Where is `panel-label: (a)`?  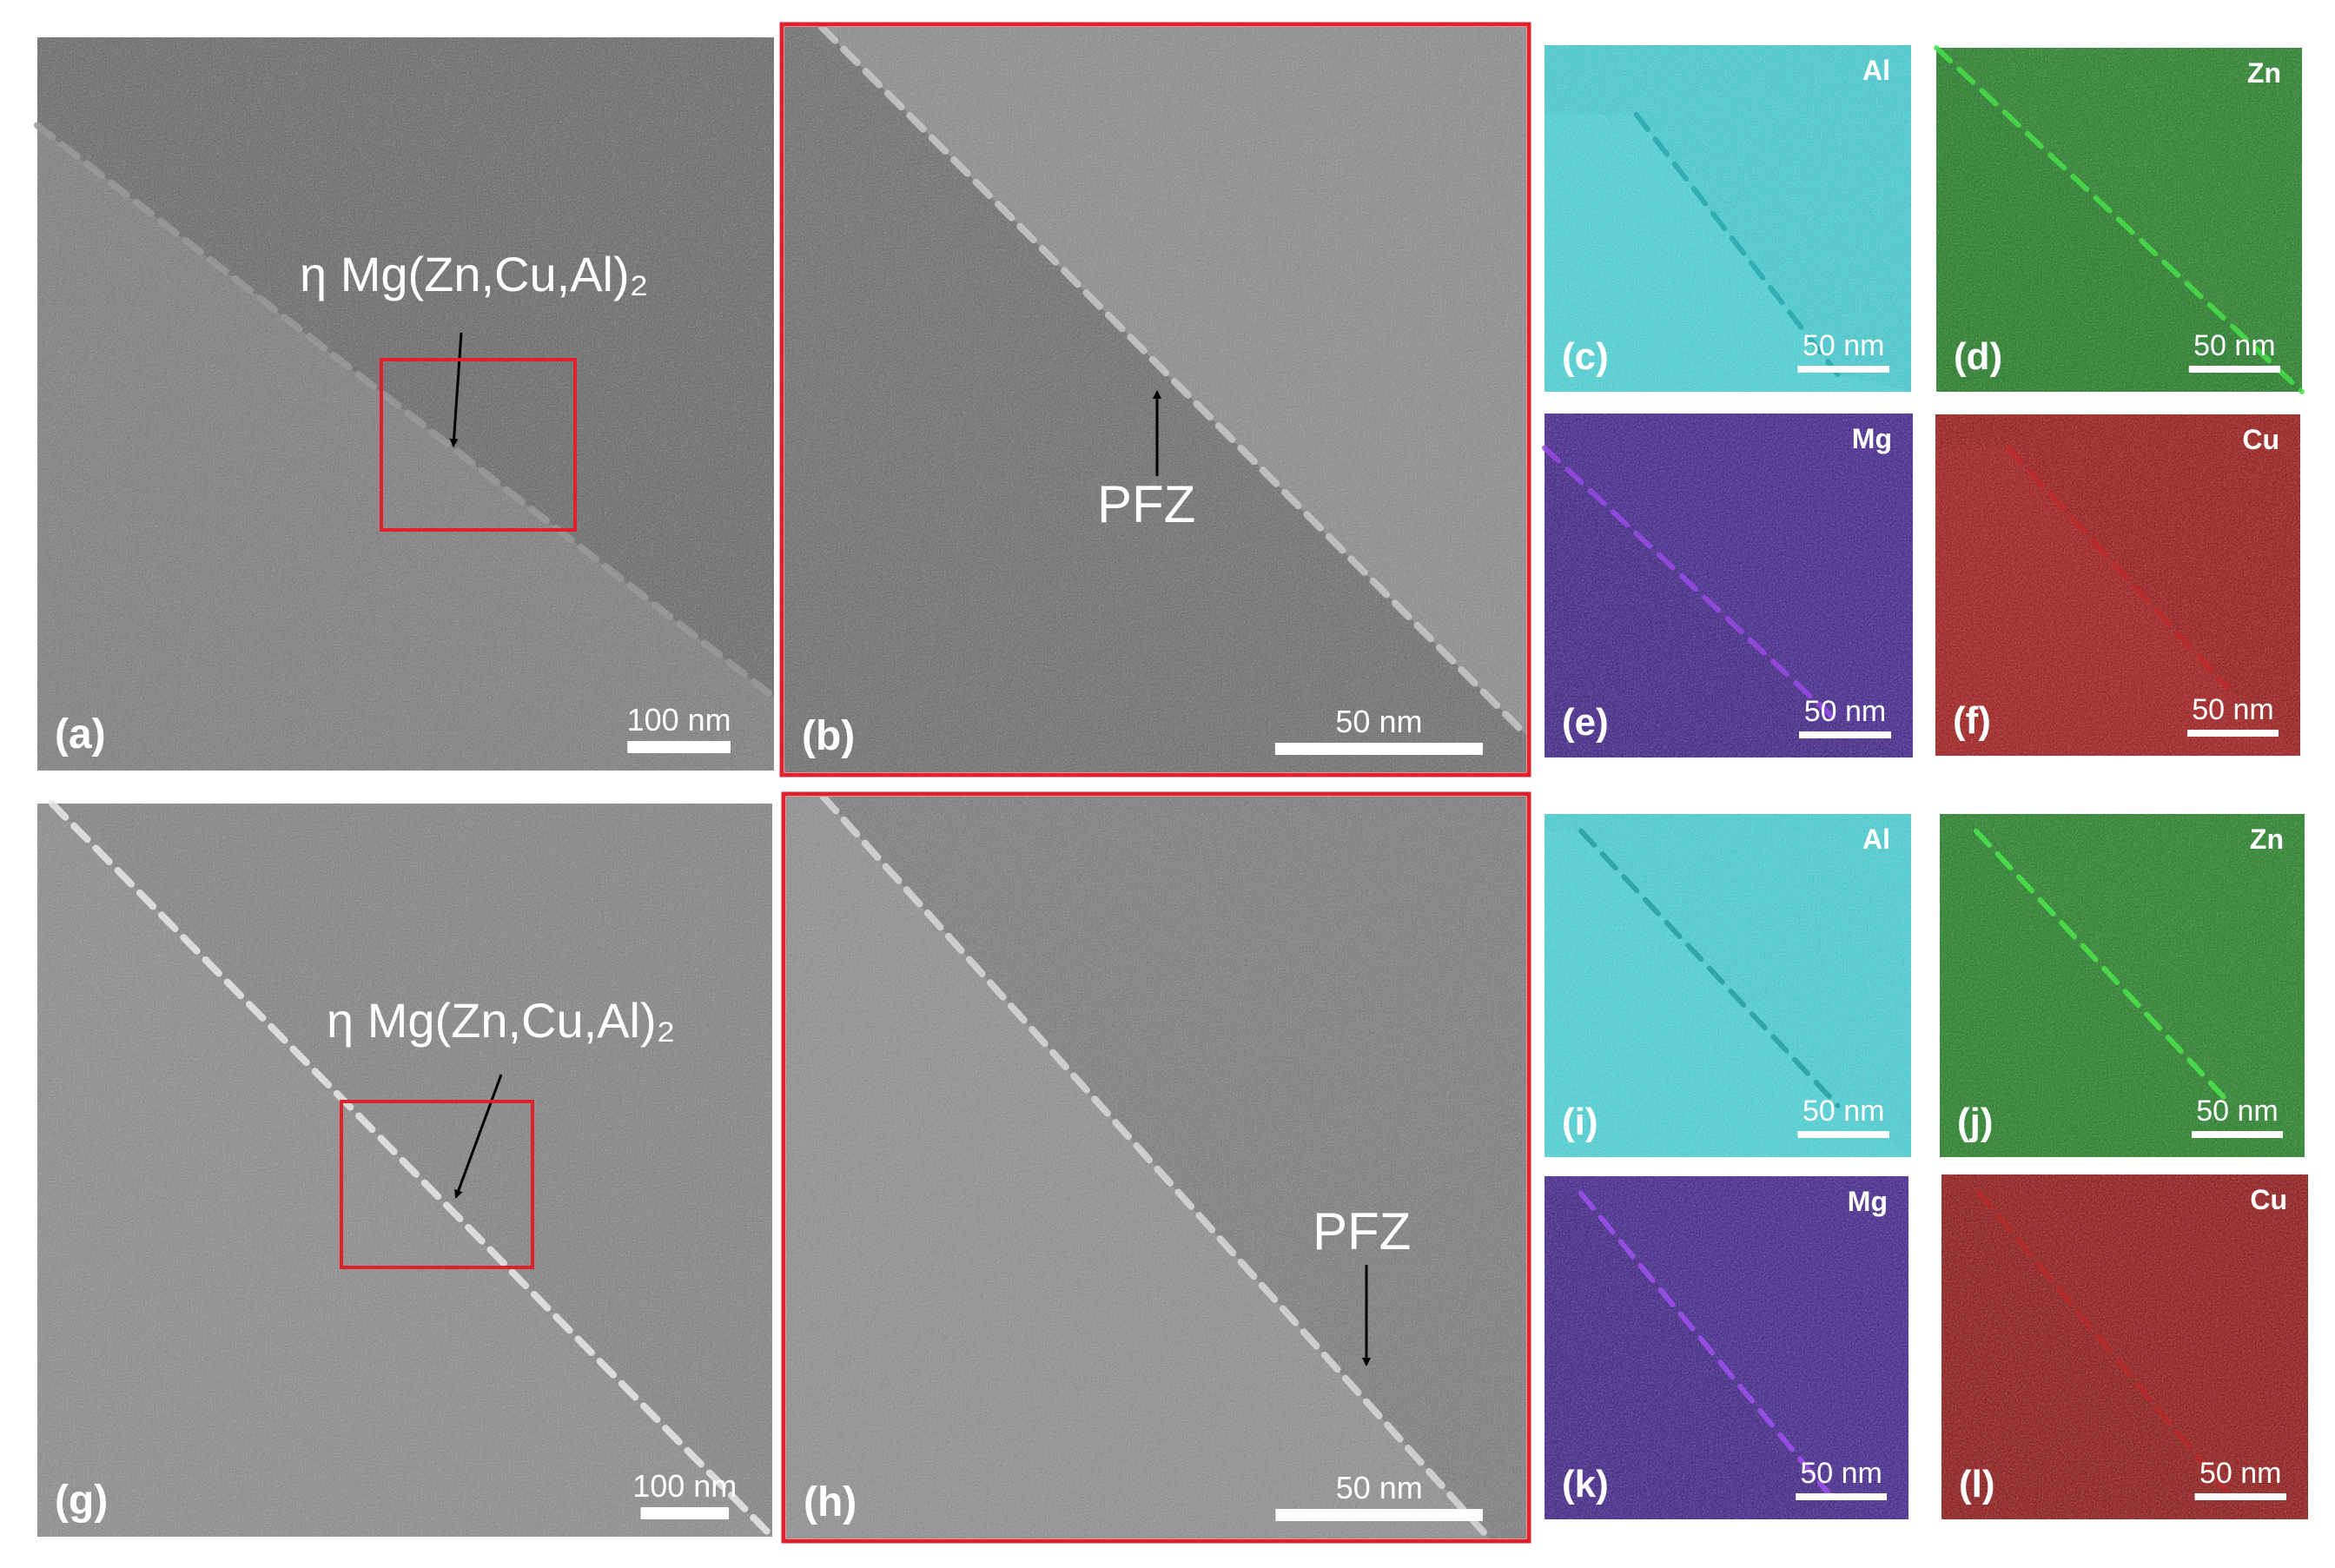 panel-label: (a) is located at coordinates (80, 734).